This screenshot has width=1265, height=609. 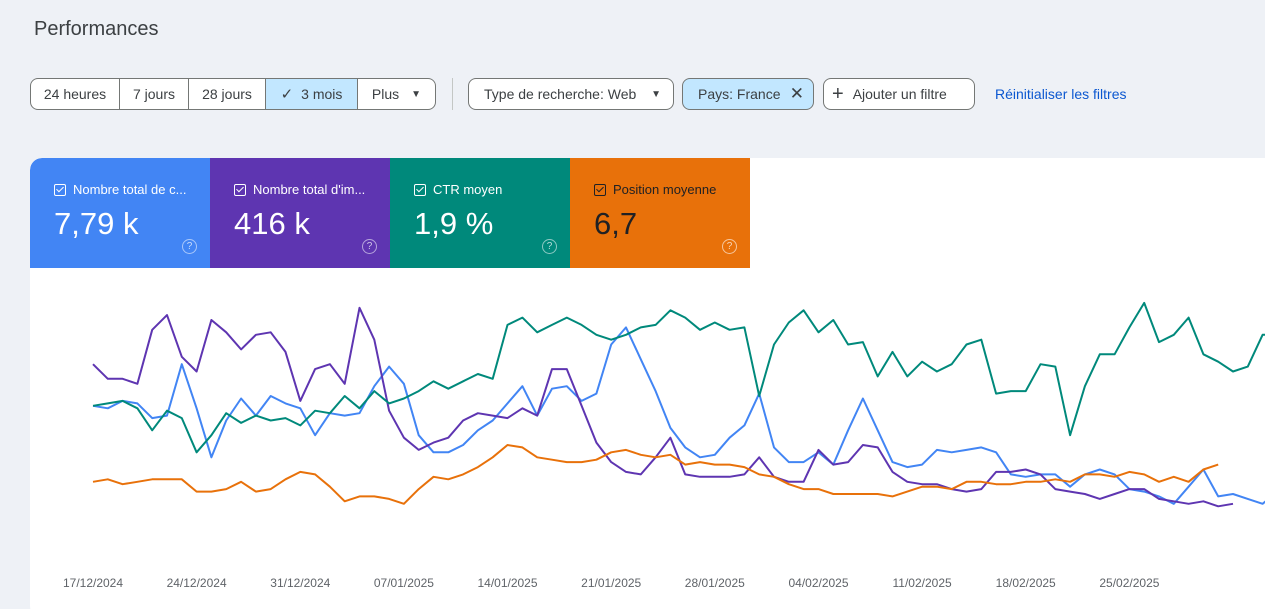 What do you see at coordinates (93, 583) in the screenshot?
I see `x-tick-label: 17/12/2024` at bounding box center [93, 583].